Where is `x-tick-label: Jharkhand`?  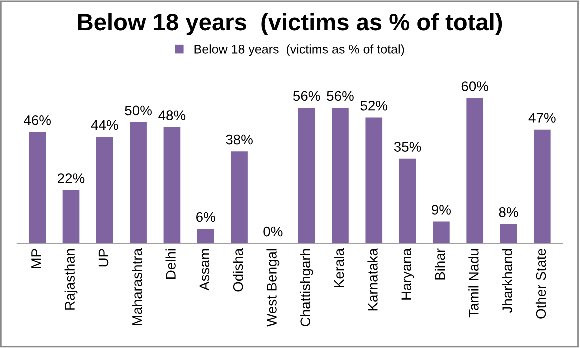
x-tick-label: Jharkhand is located at coordinates (507, 281).